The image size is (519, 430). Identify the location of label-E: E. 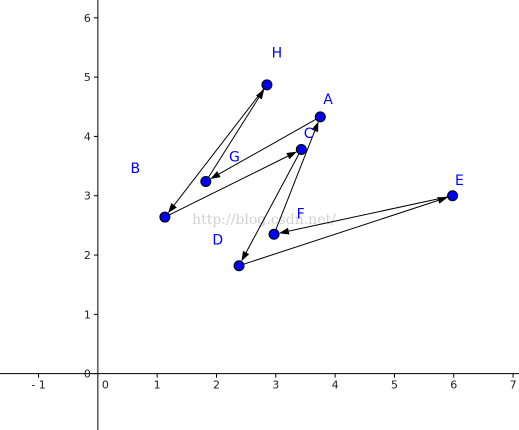
(459, 181).